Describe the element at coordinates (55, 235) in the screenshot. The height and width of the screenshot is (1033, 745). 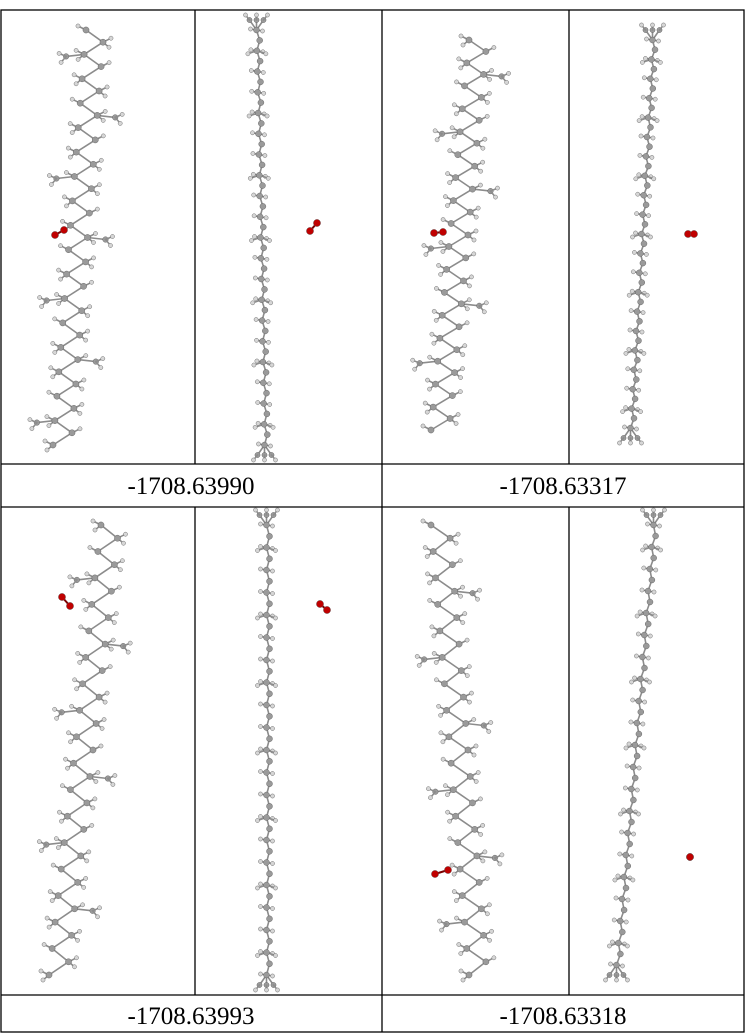
I see `oxygen-atom` at that location.